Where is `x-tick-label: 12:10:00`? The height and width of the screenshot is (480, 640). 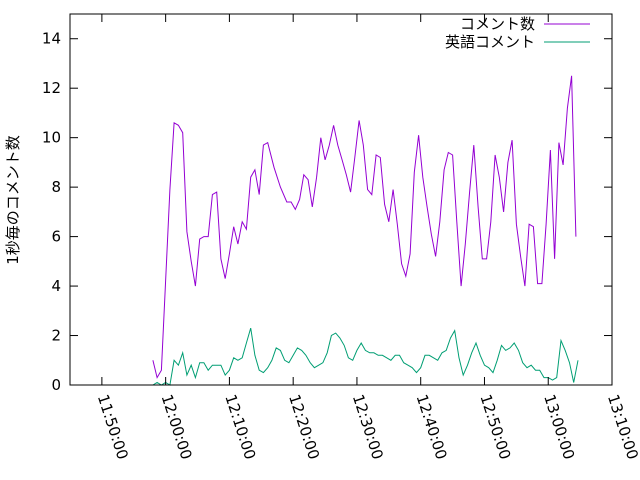
x-tick-label: 12:10:00 is located at coordinates (240, 427).